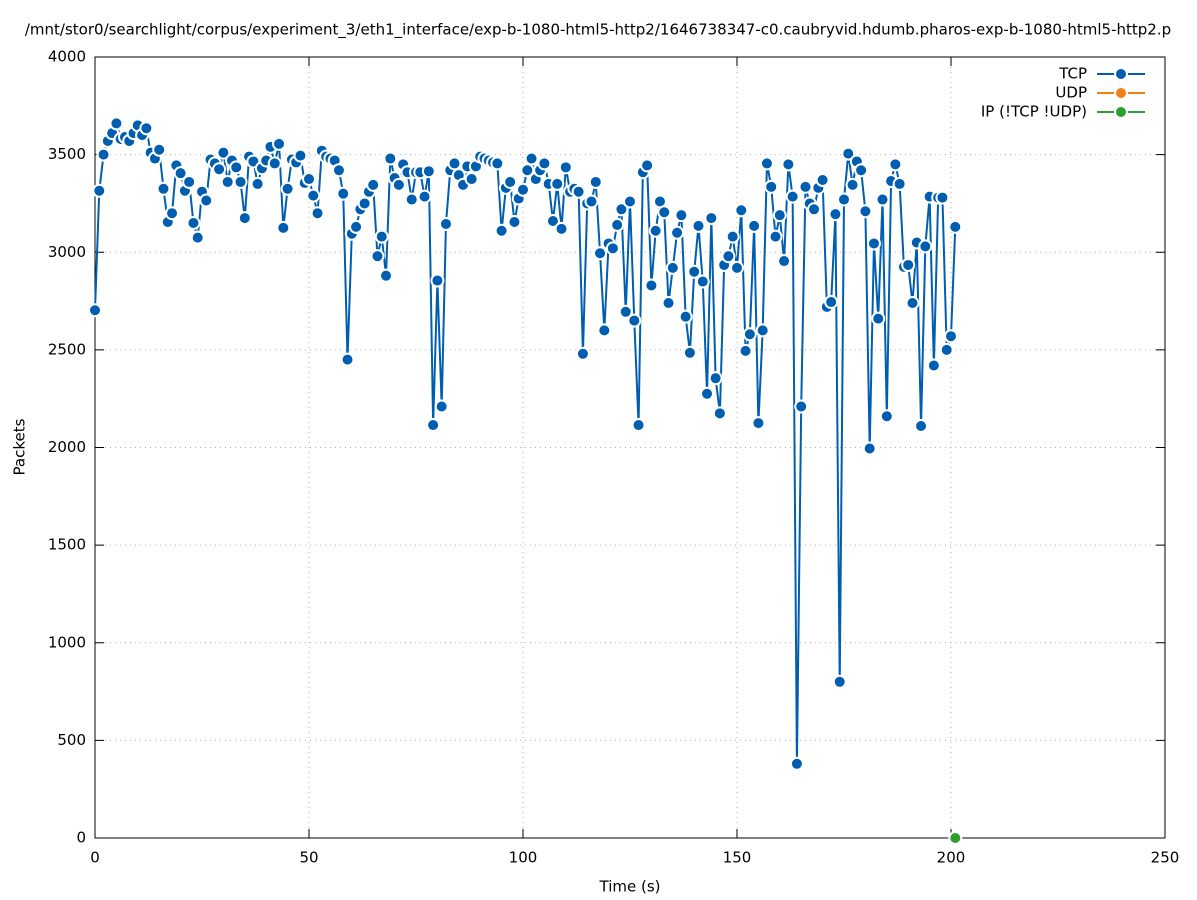 This screenshot has height=900, width=1197. What do you see at coordinates (67, 545) in the screenshot?
I see `y-tick-label: 1500` at bounding box center [67, 545].